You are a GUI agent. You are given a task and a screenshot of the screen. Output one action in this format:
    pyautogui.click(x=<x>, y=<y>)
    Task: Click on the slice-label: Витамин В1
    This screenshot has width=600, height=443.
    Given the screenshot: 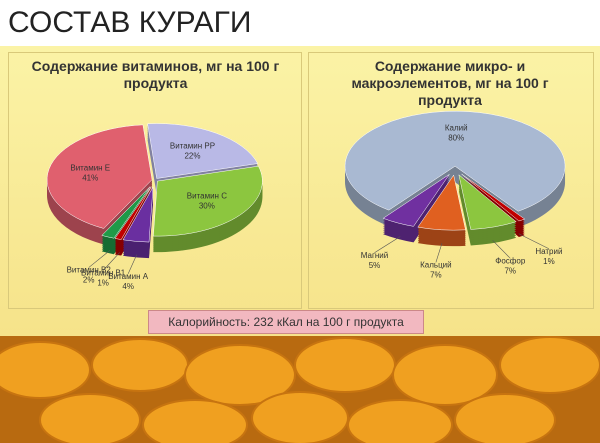 What is the action you would take?
    pyautogui.click(x=103, y=273)
    